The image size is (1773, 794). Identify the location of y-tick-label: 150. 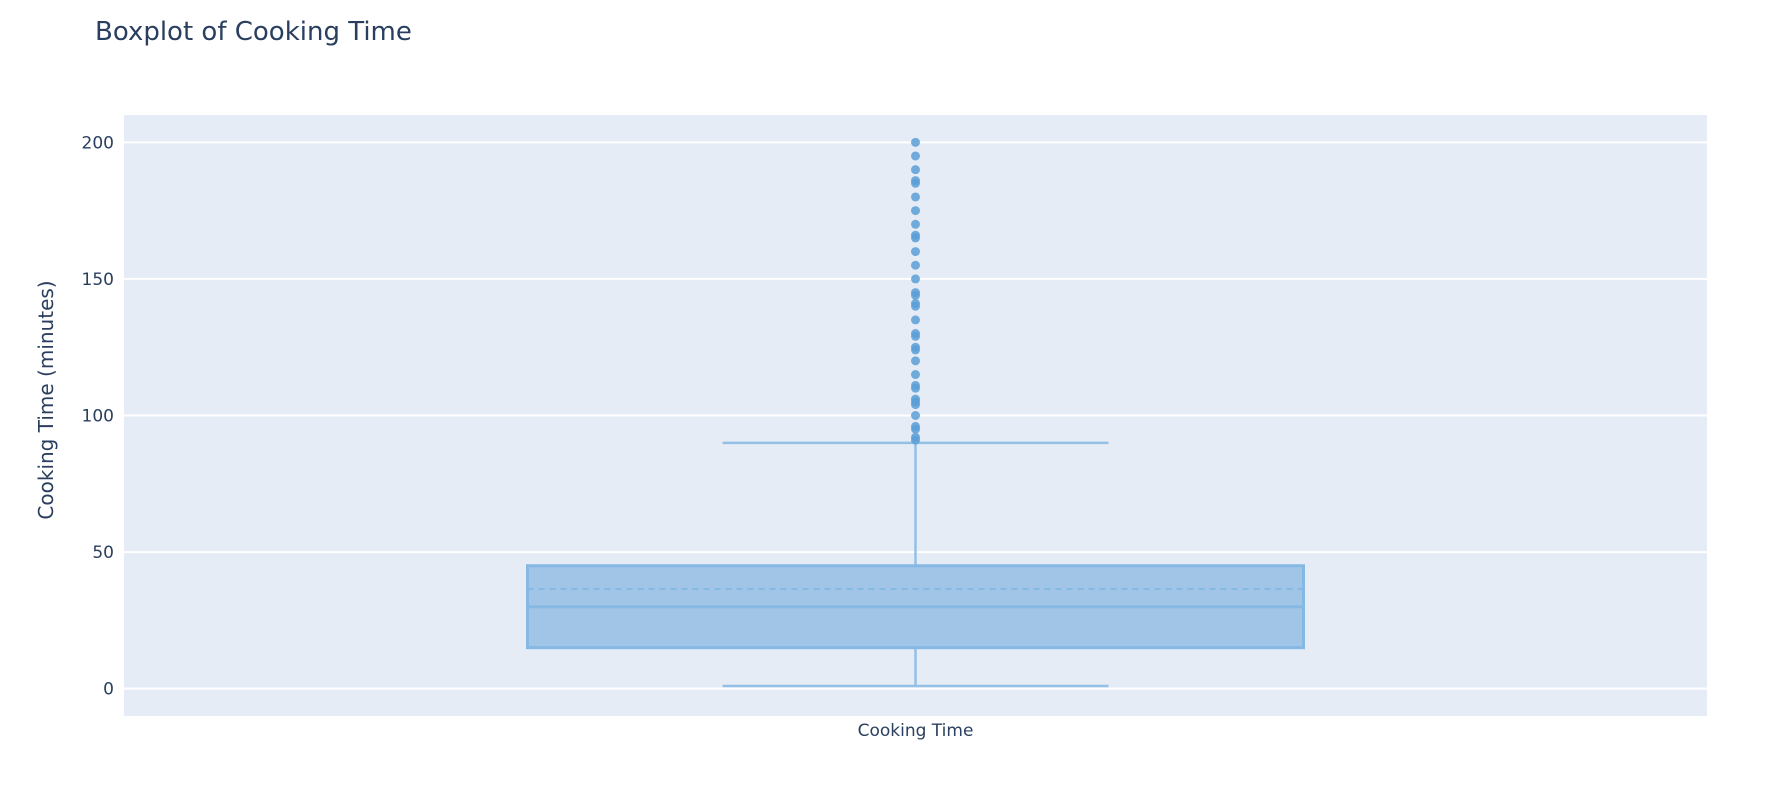
(98, 280).